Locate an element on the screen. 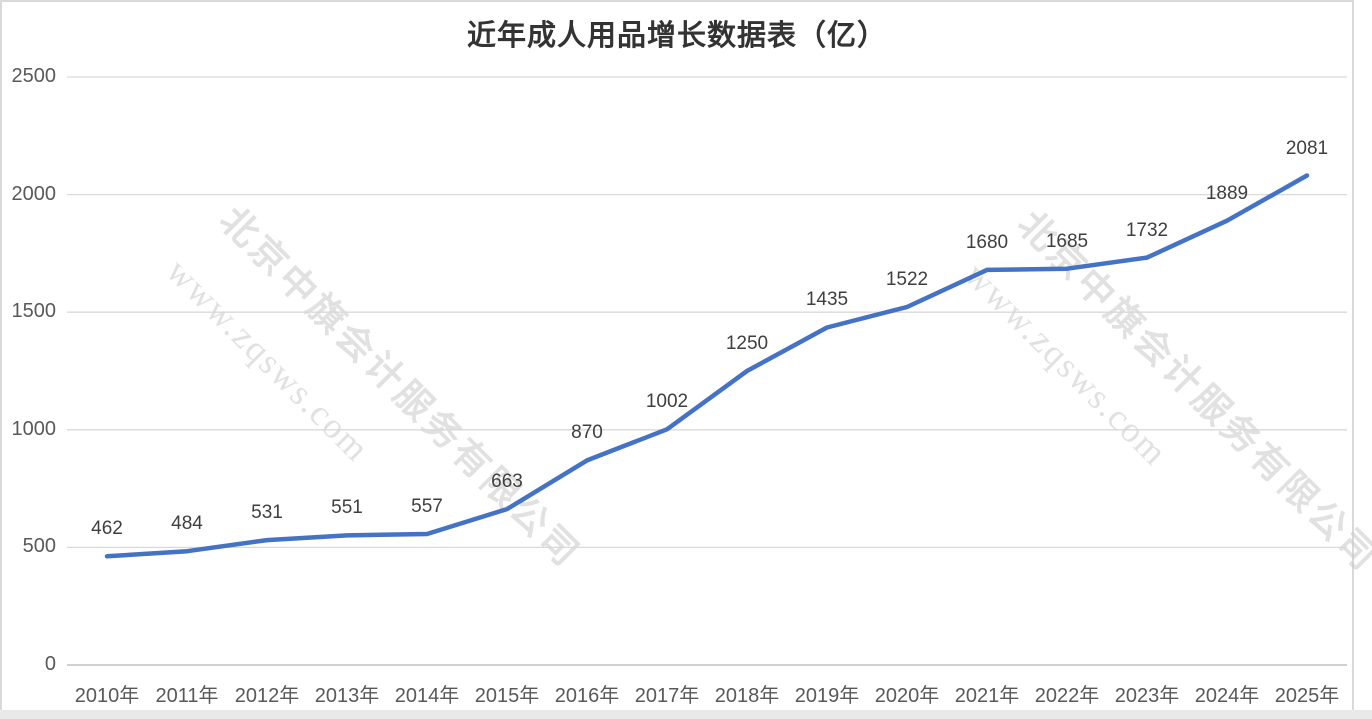  x-axis-tick-label: 2021年 is located at coordinates (987, 696).